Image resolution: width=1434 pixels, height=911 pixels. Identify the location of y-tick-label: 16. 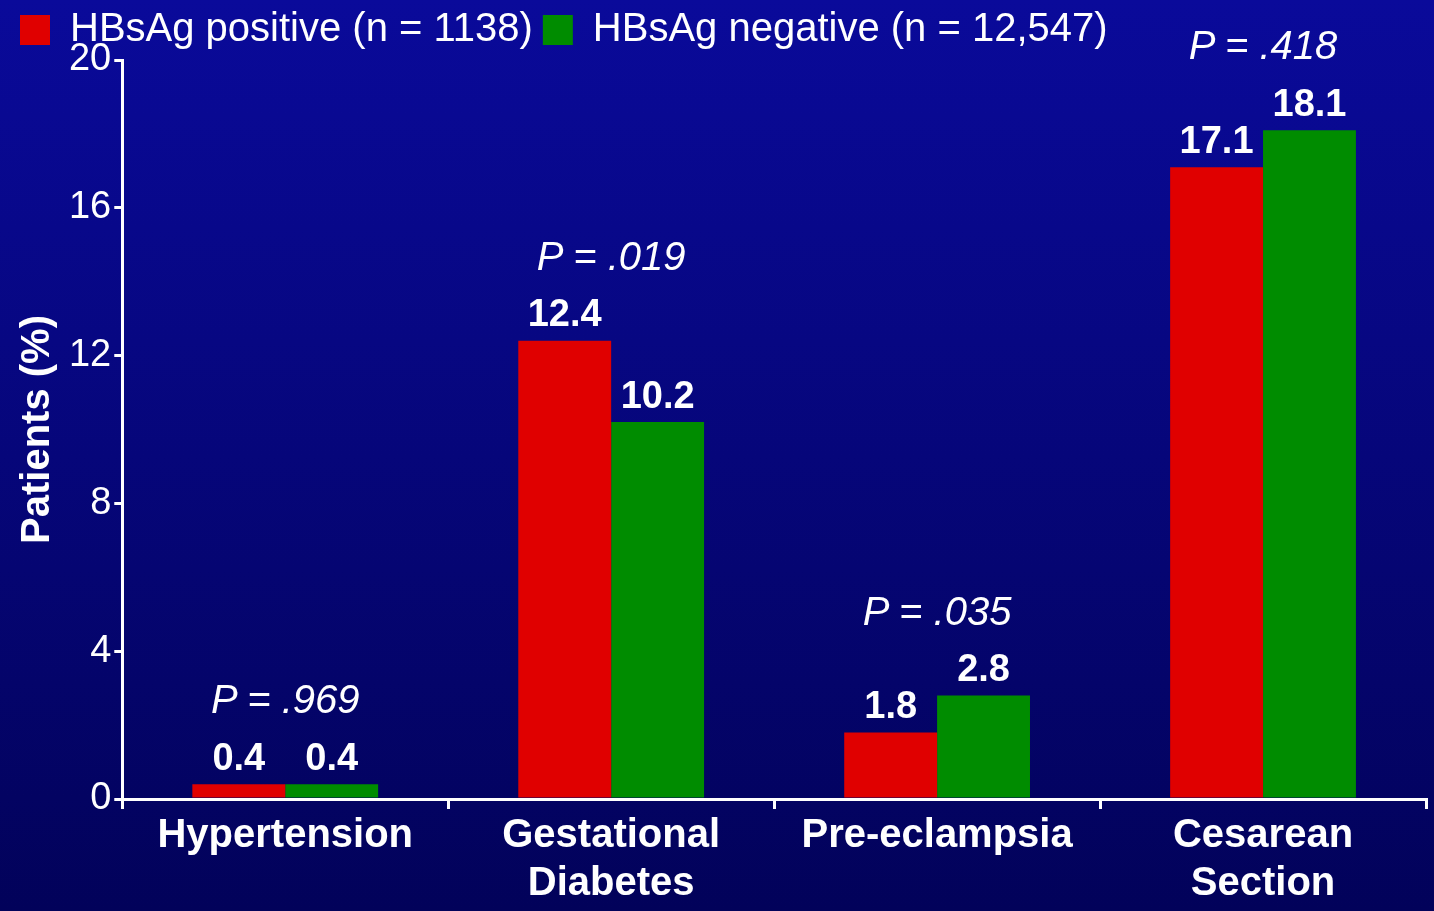
(90, 205).